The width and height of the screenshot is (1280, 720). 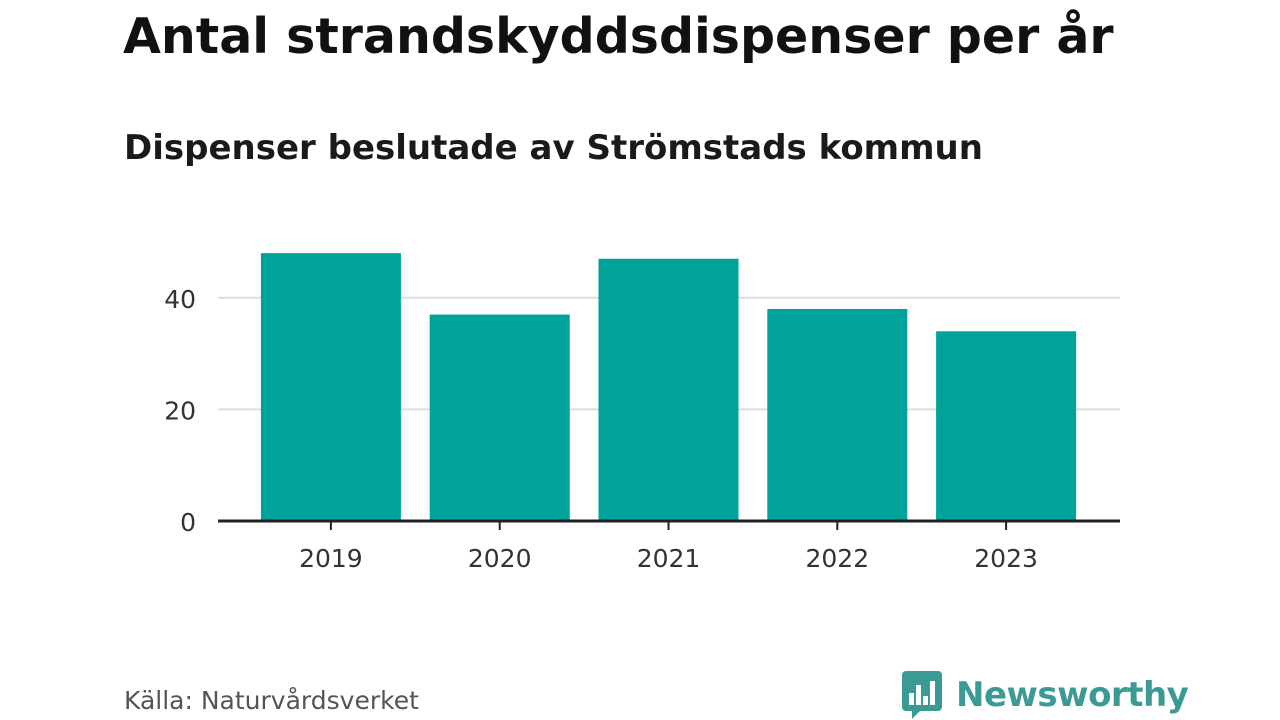 What do you see at coordinates (180, 410) in the screenshot?
I see `y-tick-label: 20` at bounding box center [180, 410].